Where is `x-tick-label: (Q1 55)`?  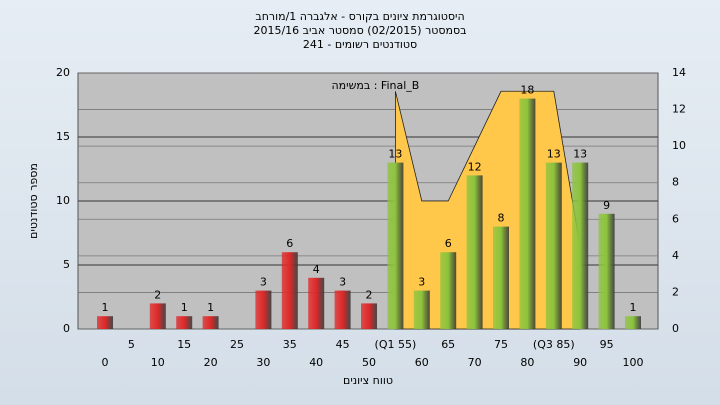 x-tick-label: (Q1 55) is located at coordinates (396, 344).